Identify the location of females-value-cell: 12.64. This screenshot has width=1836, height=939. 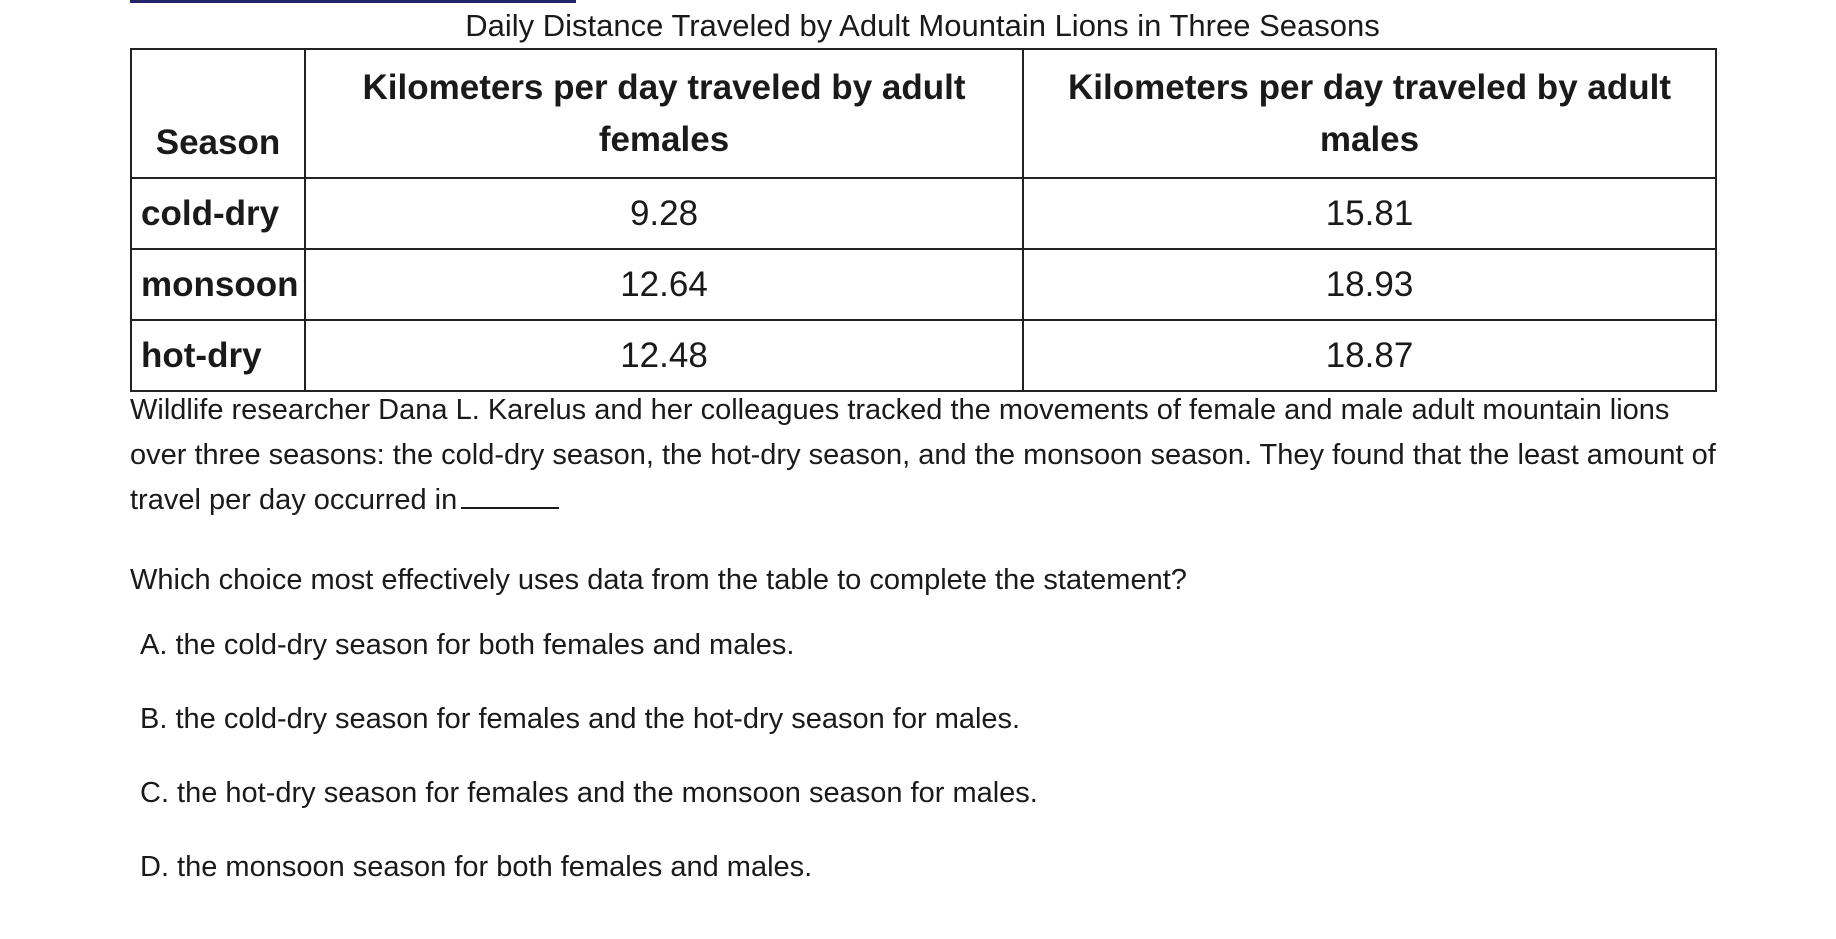
(664, 284).